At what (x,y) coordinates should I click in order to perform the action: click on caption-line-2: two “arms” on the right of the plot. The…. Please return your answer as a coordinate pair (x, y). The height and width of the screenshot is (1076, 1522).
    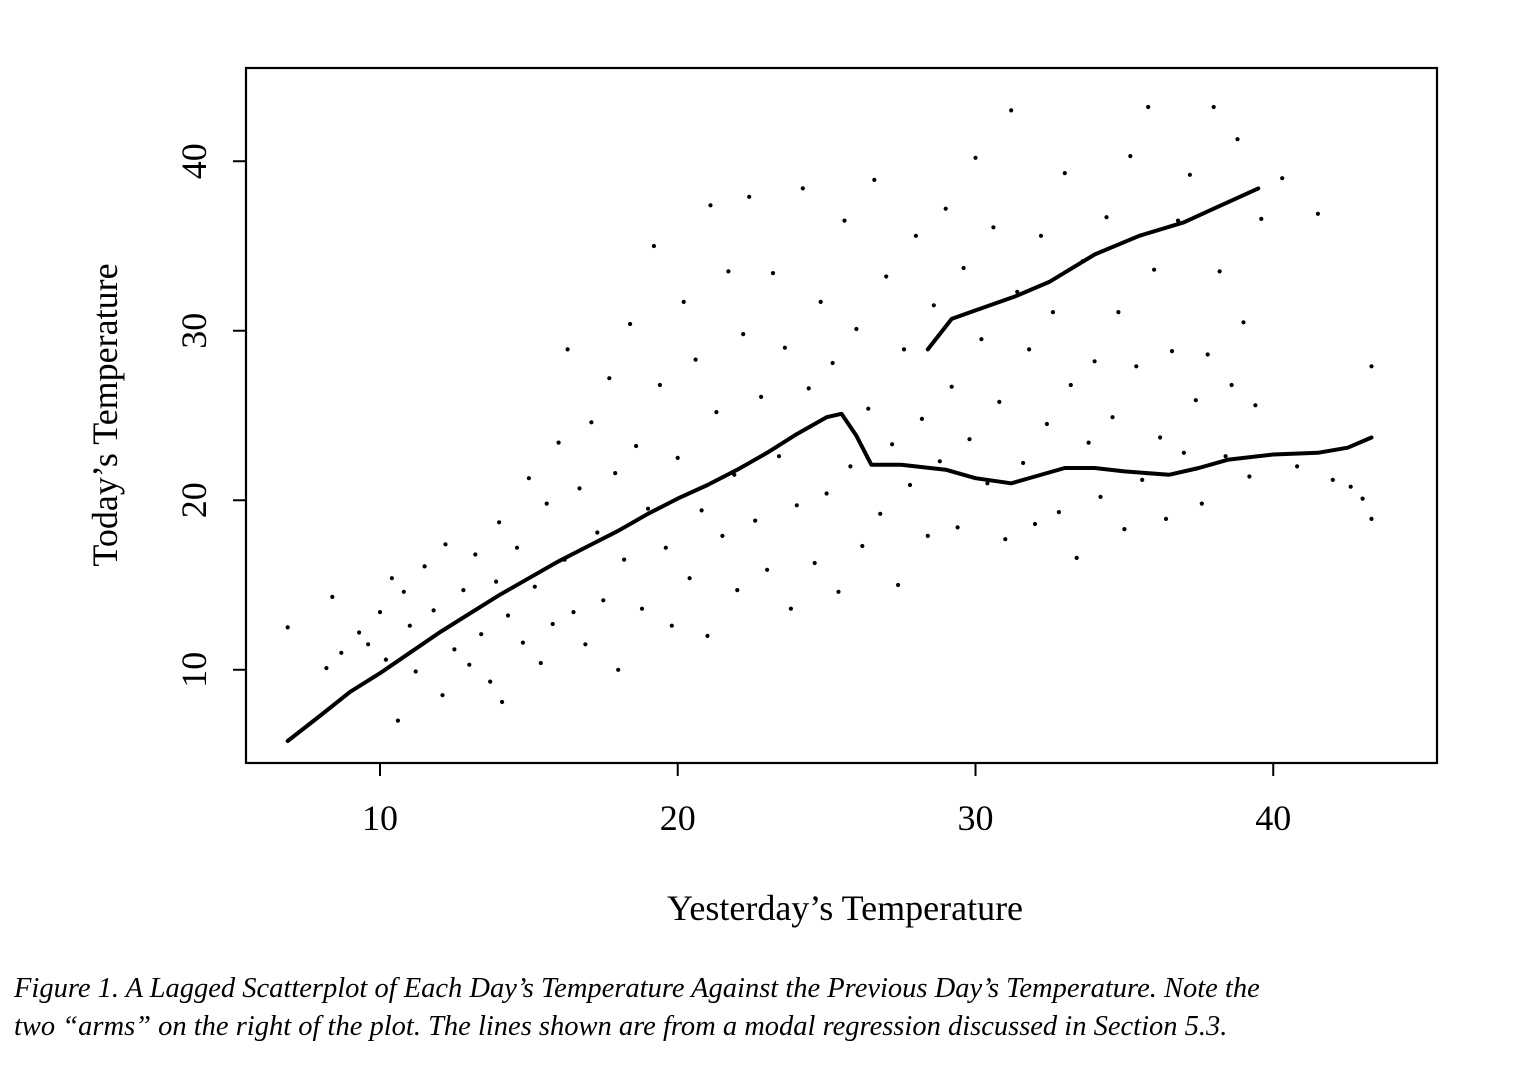
    Looking at the image, I should click on (621, 1026).